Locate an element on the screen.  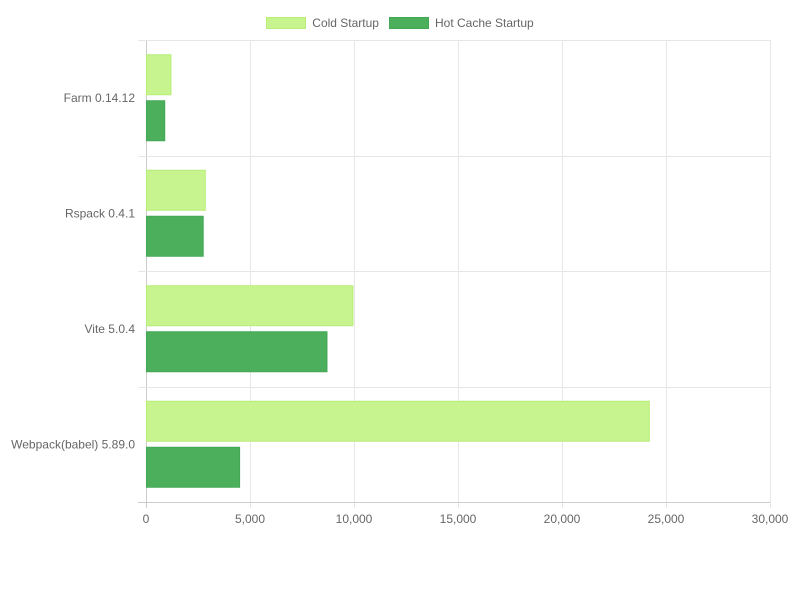
legend-swatch-hot-cache-startup is located at coordinates (408, 23).